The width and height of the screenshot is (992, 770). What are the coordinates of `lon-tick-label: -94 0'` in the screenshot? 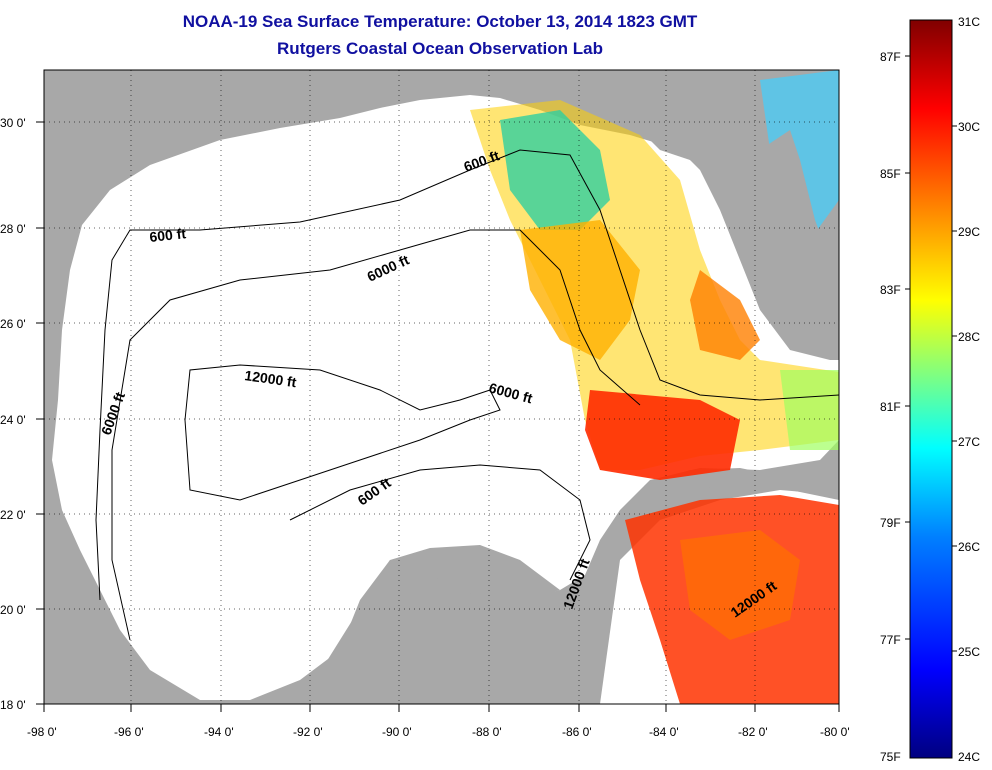 It's located at (219, 732).